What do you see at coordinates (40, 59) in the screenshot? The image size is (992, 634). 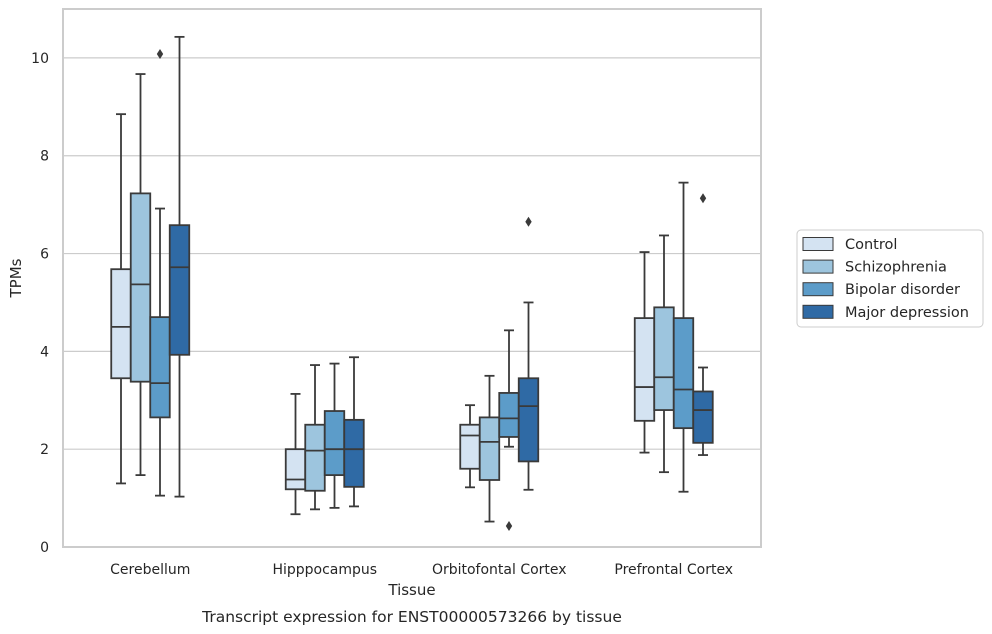 I see `y-tick-label: 10` at bounding box center [40, 59].